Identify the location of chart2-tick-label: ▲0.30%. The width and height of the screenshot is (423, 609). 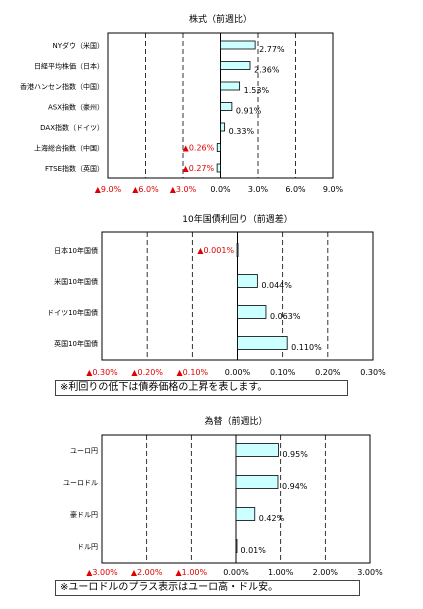
(102, 372).